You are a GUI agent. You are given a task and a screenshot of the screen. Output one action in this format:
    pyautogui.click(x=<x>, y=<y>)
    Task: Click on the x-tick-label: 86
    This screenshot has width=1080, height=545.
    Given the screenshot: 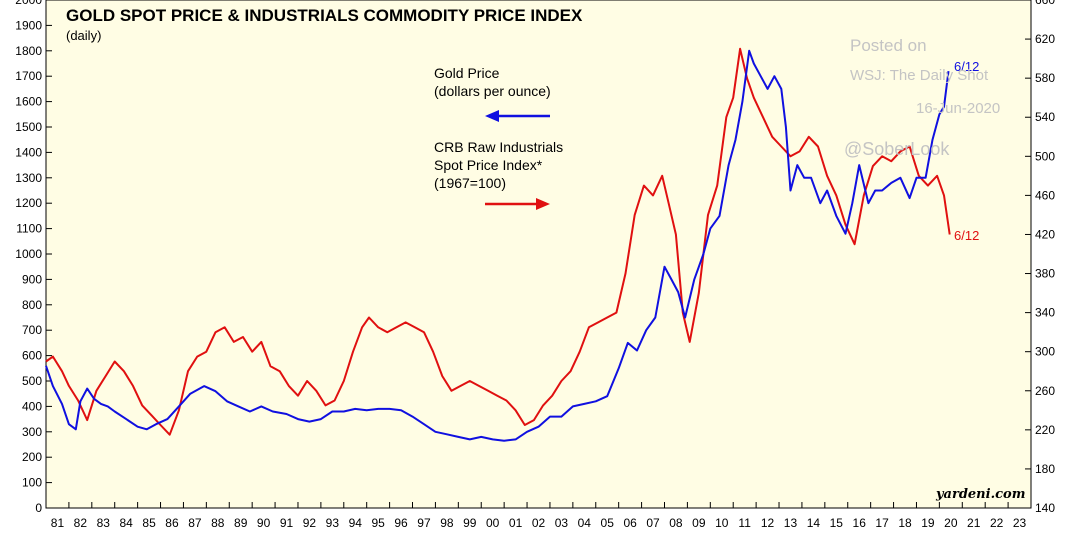 What is the action you would take?
    pyautogui.click(x=172, y=523)
    